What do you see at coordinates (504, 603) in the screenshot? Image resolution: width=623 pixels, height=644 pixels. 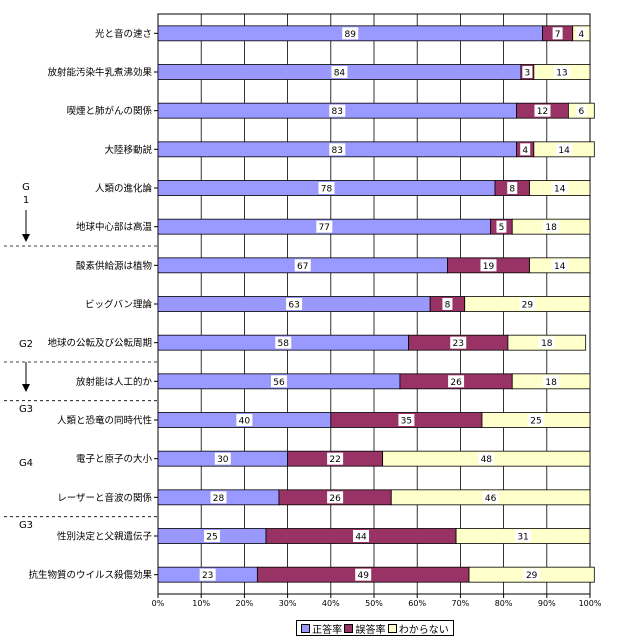 I see `x-tick-label: 80%` at bounding box center [504, 603].